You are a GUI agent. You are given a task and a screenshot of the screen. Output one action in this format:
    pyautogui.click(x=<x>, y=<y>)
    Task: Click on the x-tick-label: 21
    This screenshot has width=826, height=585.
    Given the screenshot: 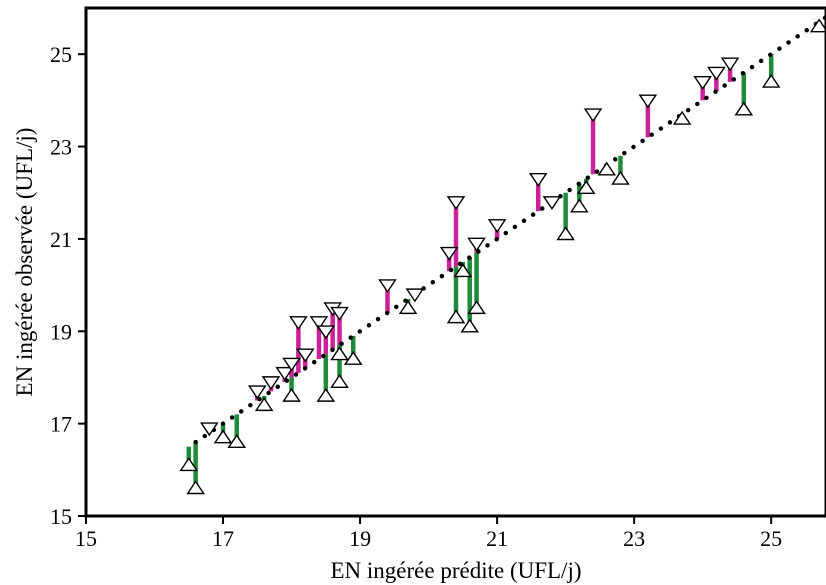 What is the action you would take?
    pyautogui.click(x=497, y=538)
    